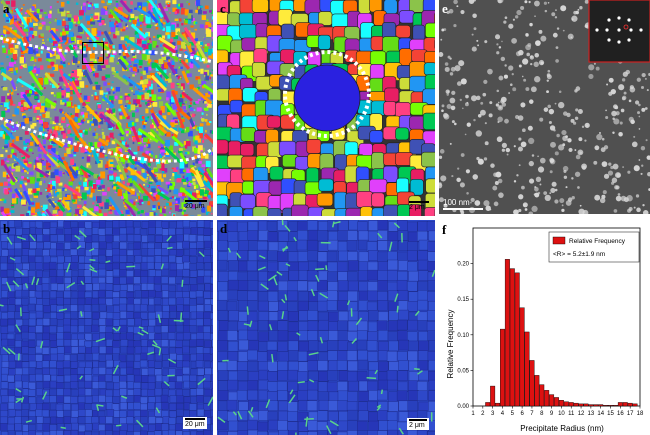  What do you see at coordinates (224, 228) in the screenshot?
I see `panel-d-label: d` at bounding box center [224, 228].